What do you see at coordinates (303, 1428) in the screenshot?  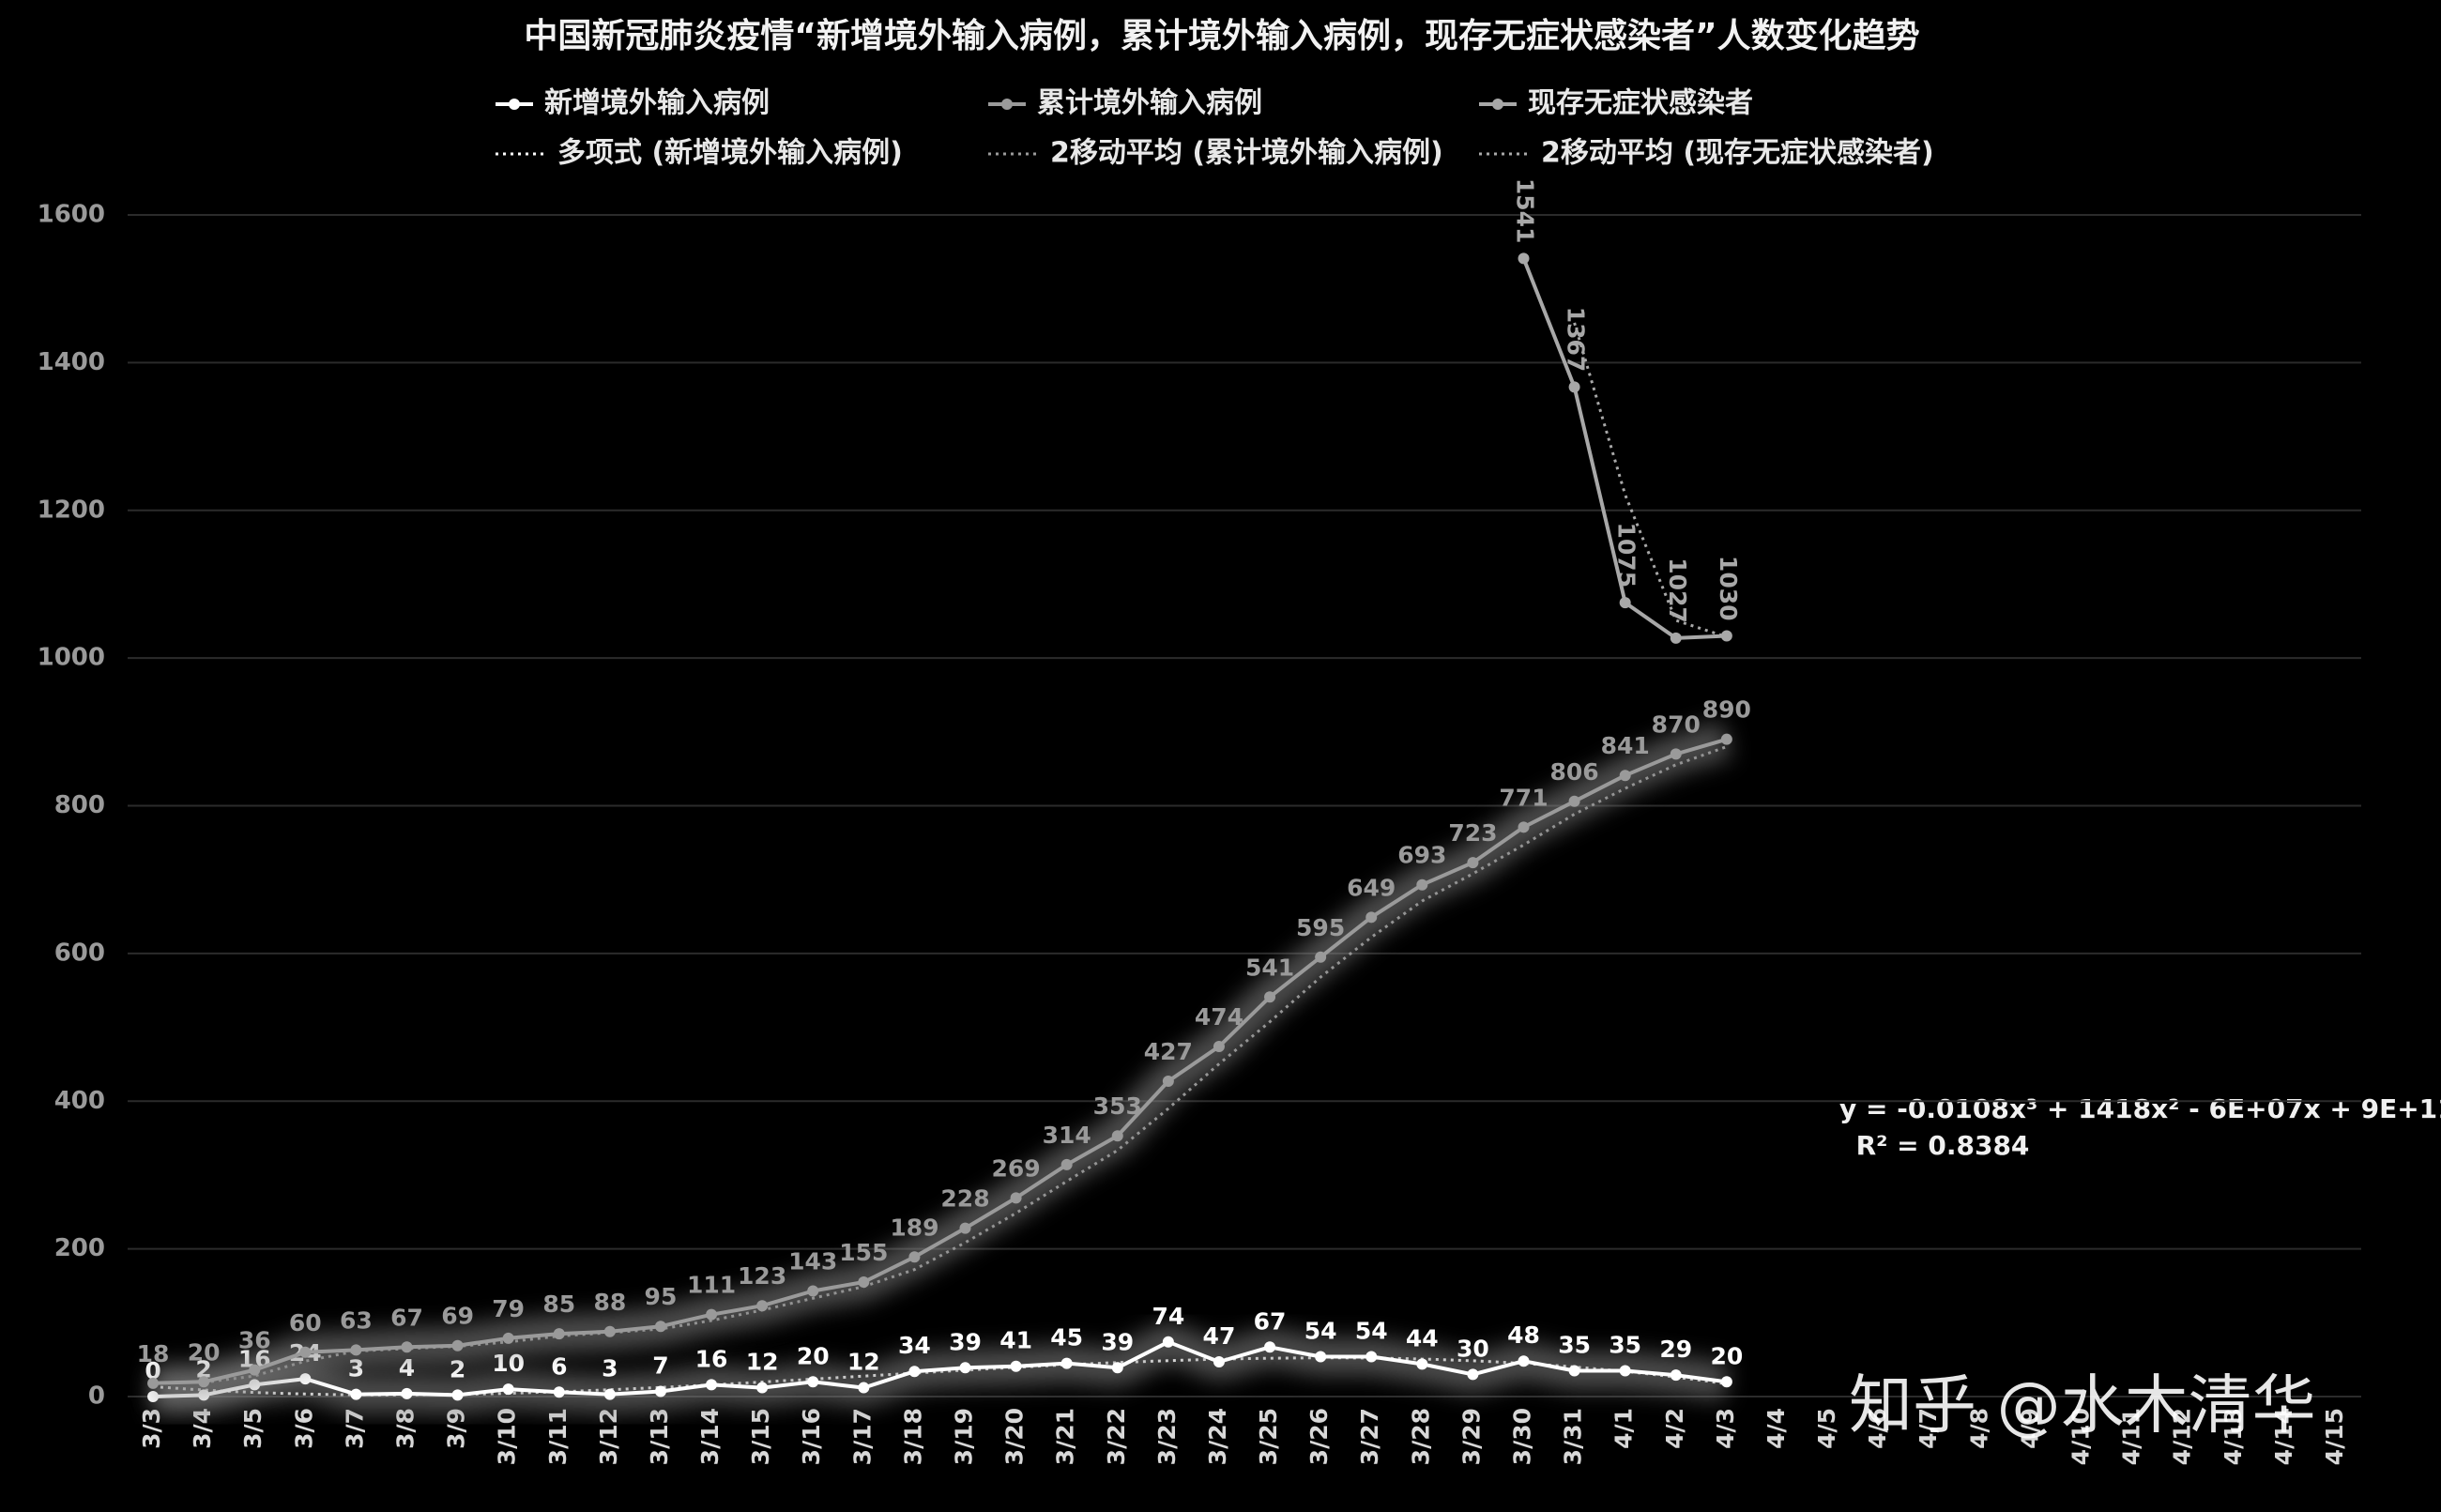 I see `x-tick-label: 3/6` at bounding box center [303, 1428].